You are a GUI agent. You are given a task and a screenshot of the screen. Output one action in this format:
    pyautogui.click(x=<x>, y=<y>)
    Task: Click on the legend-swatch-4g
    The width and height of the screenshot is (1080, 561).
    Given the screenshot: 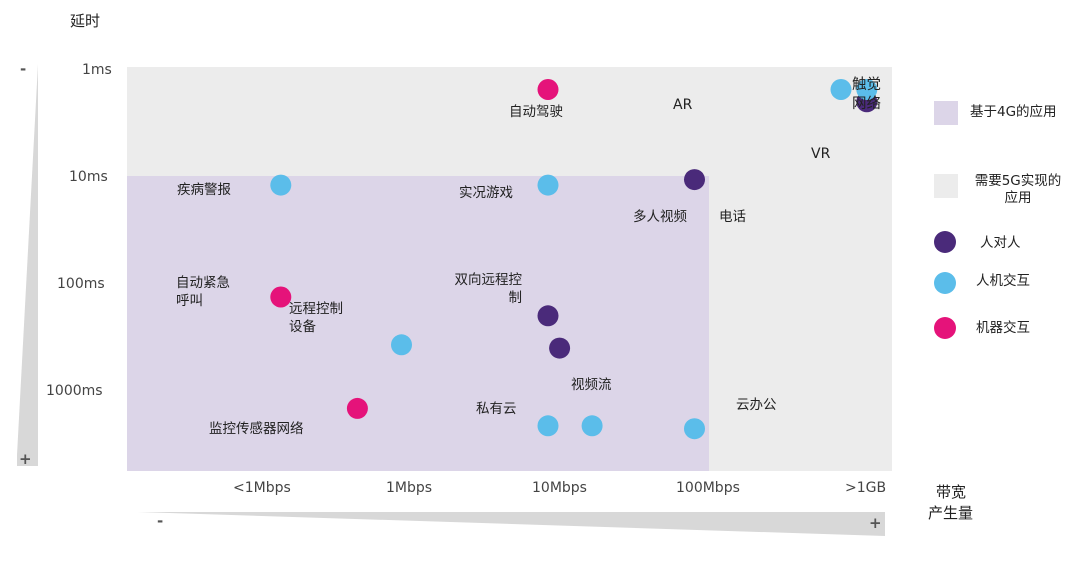 What is the action you would take?
    pyautogui.click(x=946, y=113)
    